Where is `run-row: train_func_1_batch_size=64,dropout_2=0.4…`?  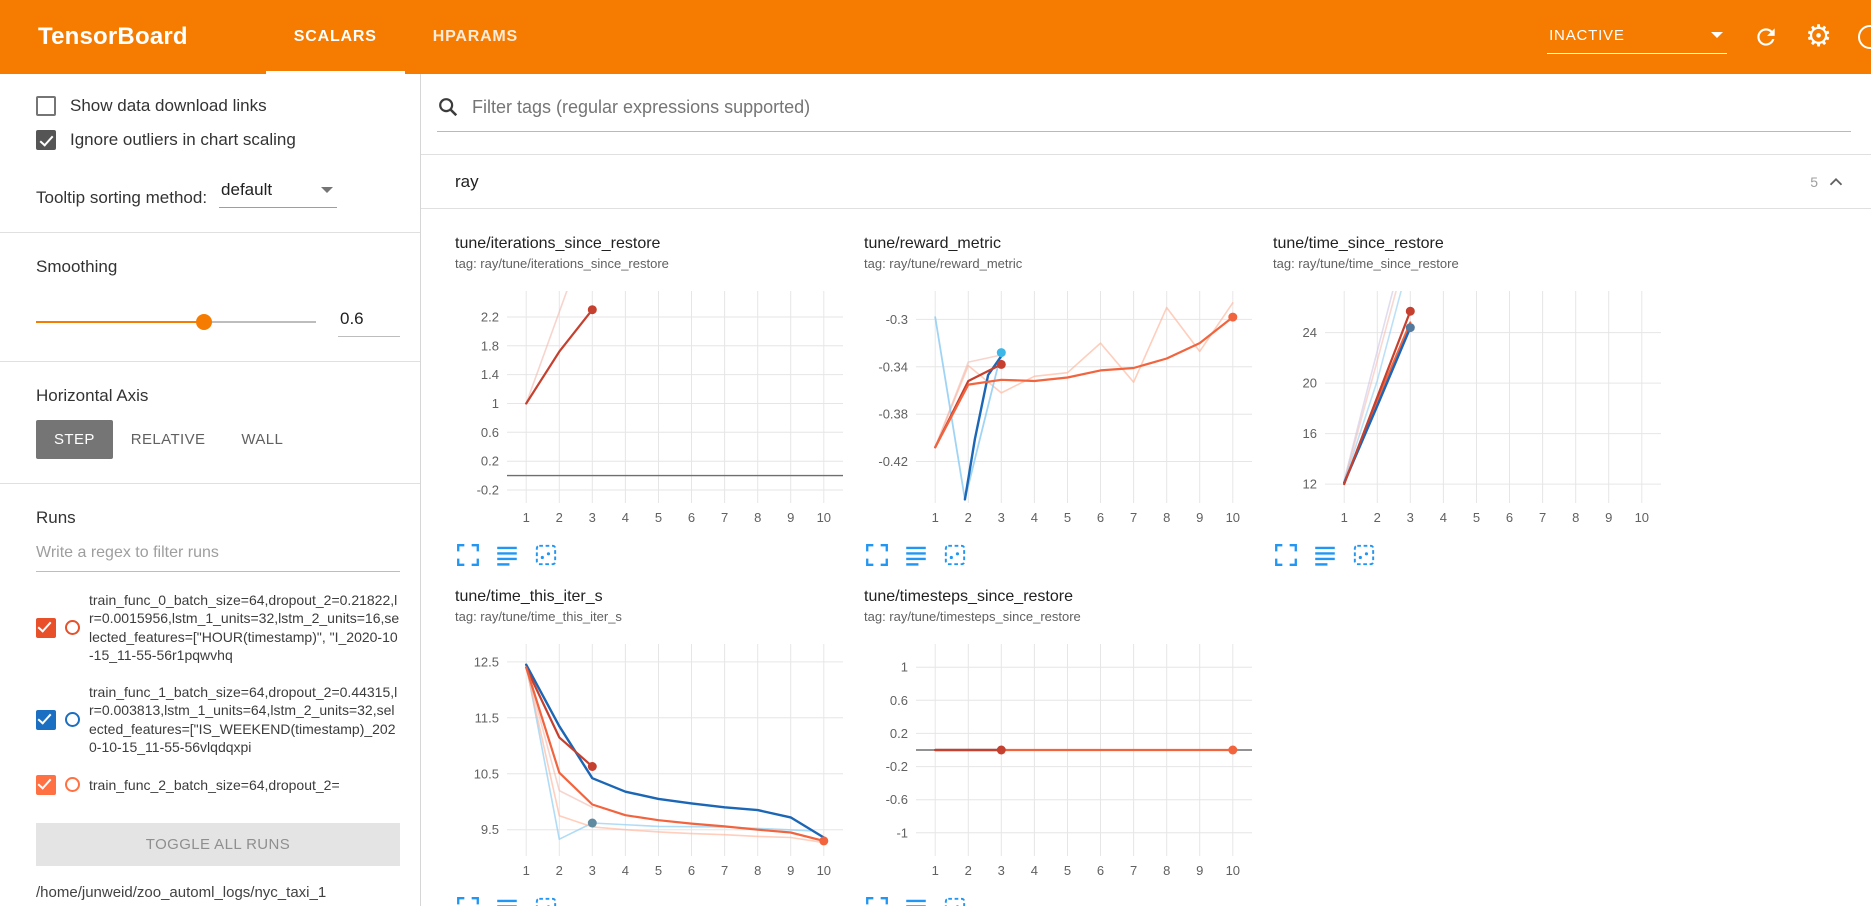
run-row: train_func_1_batch_size=64,dropout_2=0.4… is located at coordinates (218, 720).